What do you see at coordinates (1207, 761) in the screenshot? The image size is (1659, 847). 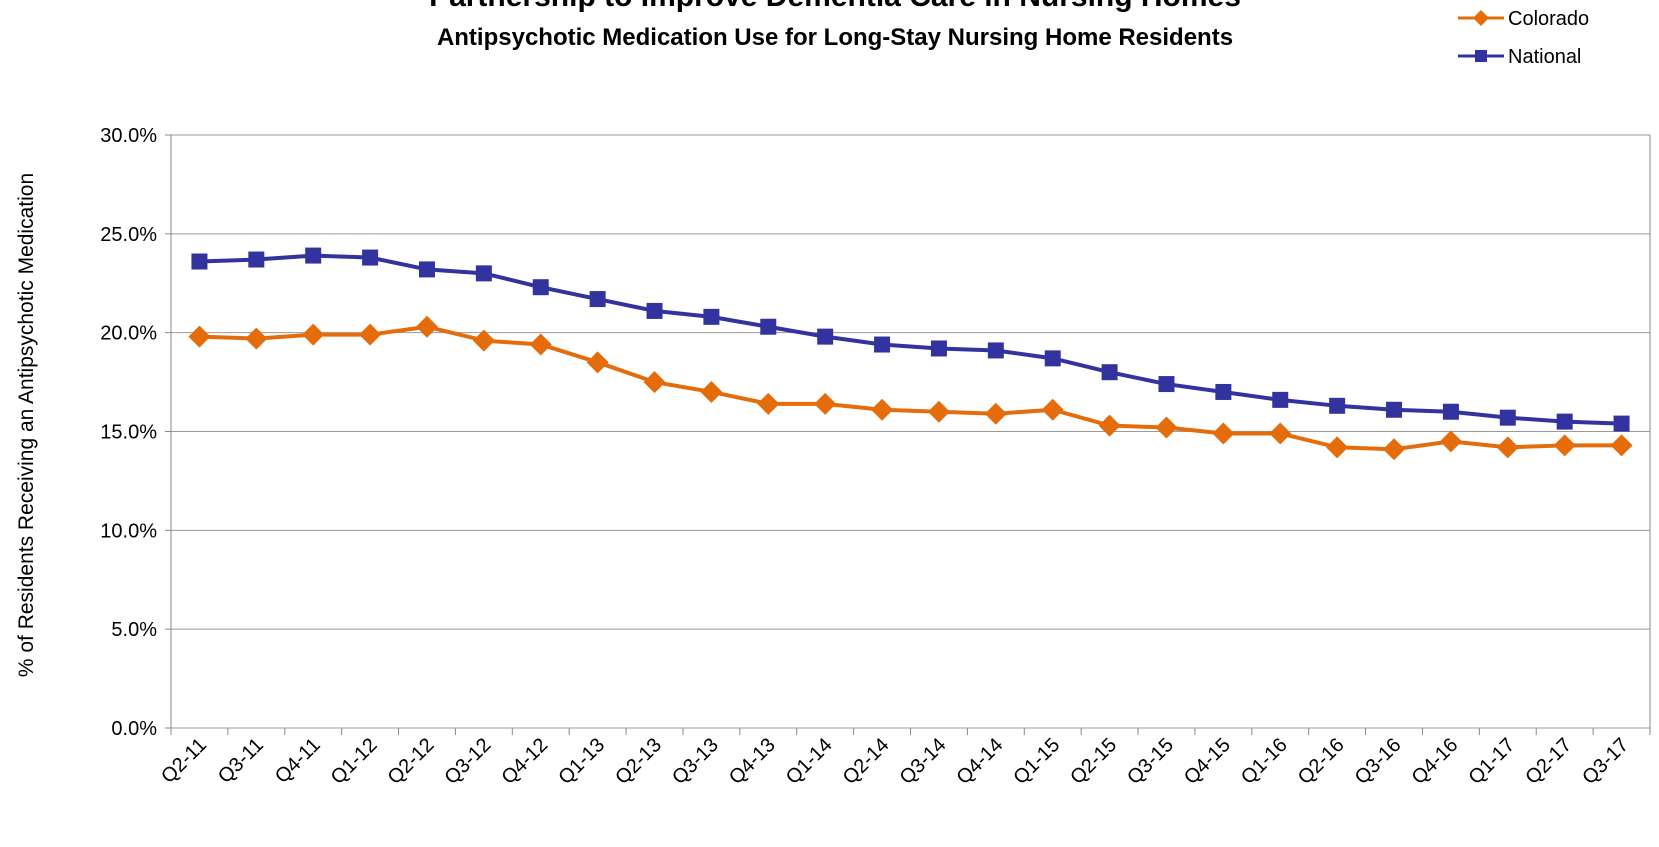 I see `x-tick-label: Q4-15` at bounding box center [1207, 761].